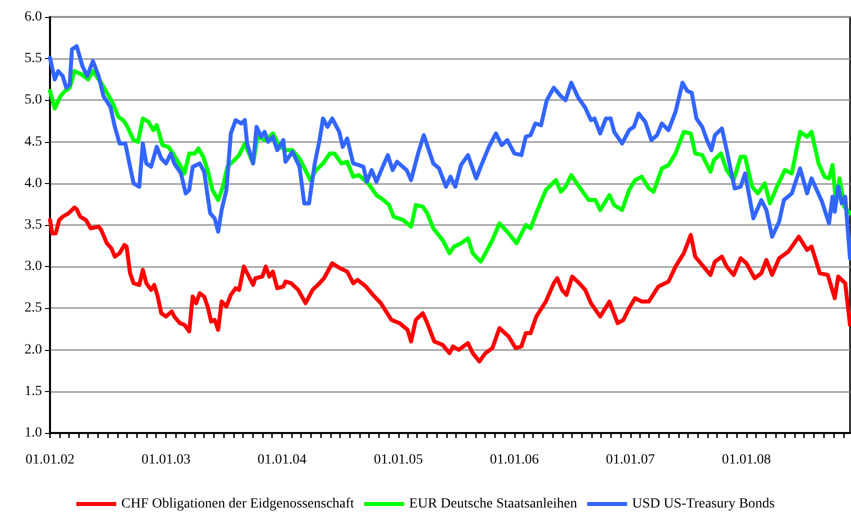 This screenshot has height=516, width=851. Describe the element at coordinates (493, 504) in the screenshot. I see `legend-label: EUR Deutsche Staatsanleihen` at that location.